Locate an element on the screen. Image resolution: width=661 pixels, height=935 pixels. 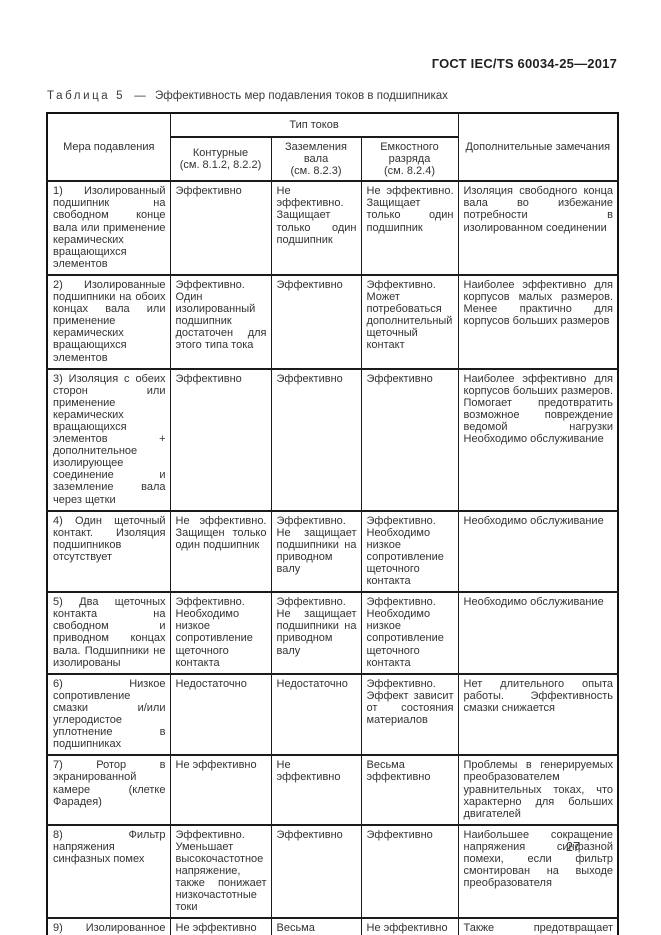
cell-capacitive-discharge-effectiveness: Не эффективно is located at coordinates (409, 926).